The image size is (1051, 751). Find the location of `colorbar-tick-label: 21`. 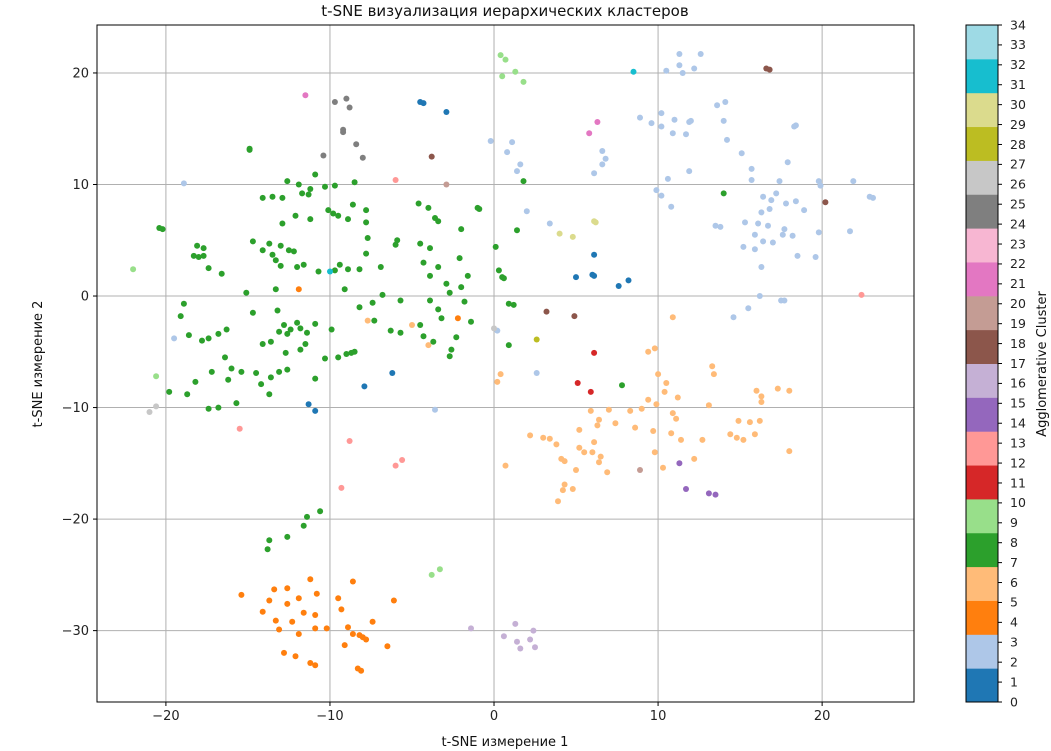

colorbar-tick-label: 21 is located at coordinates (1018, 283).